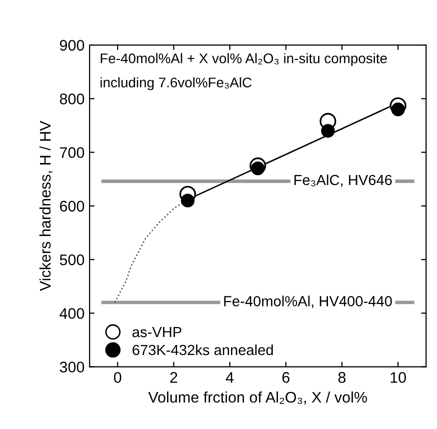 This screenshot has width=437, height=429. What do you see at coordinates (398, 377) in the screenshot?
I see `x-tick-label: 10` at bounding box center [398, 377].